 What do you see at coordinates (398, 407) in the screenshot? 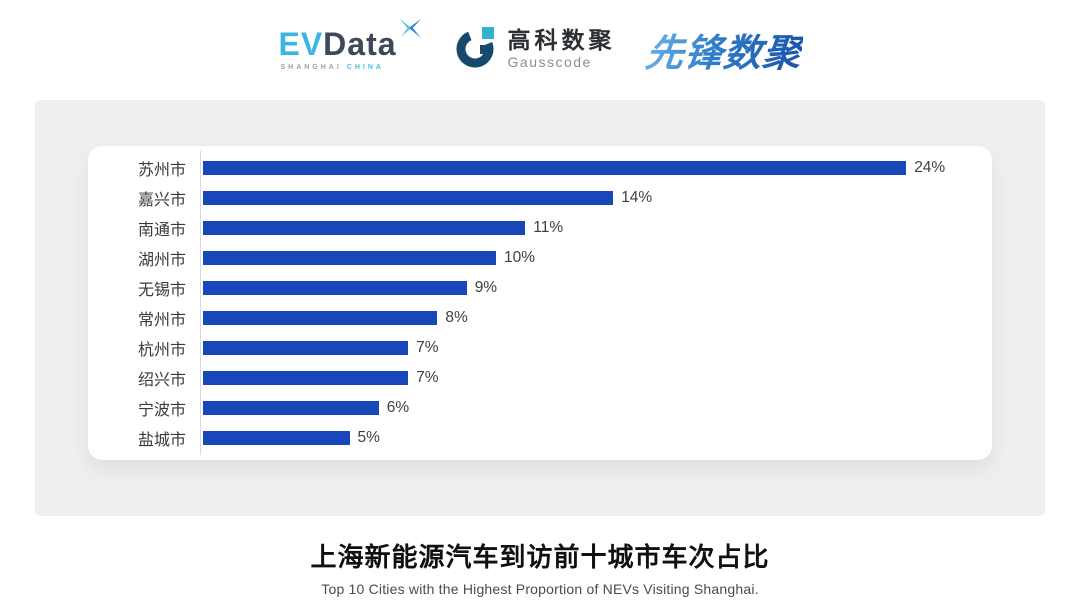
I see `value-label: 6%` at bounding box center [398, 407].